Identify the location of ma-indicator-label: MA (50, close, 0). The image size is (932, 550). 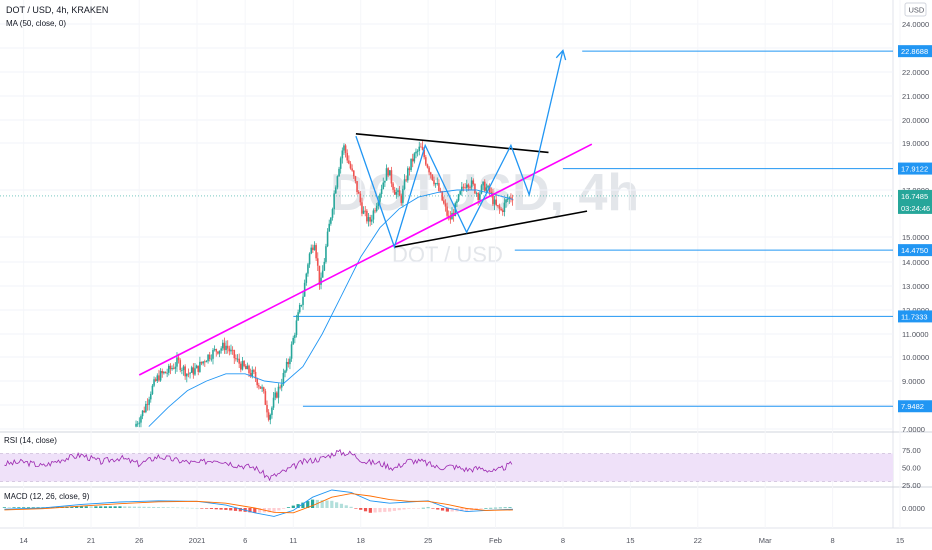
(36, 23).